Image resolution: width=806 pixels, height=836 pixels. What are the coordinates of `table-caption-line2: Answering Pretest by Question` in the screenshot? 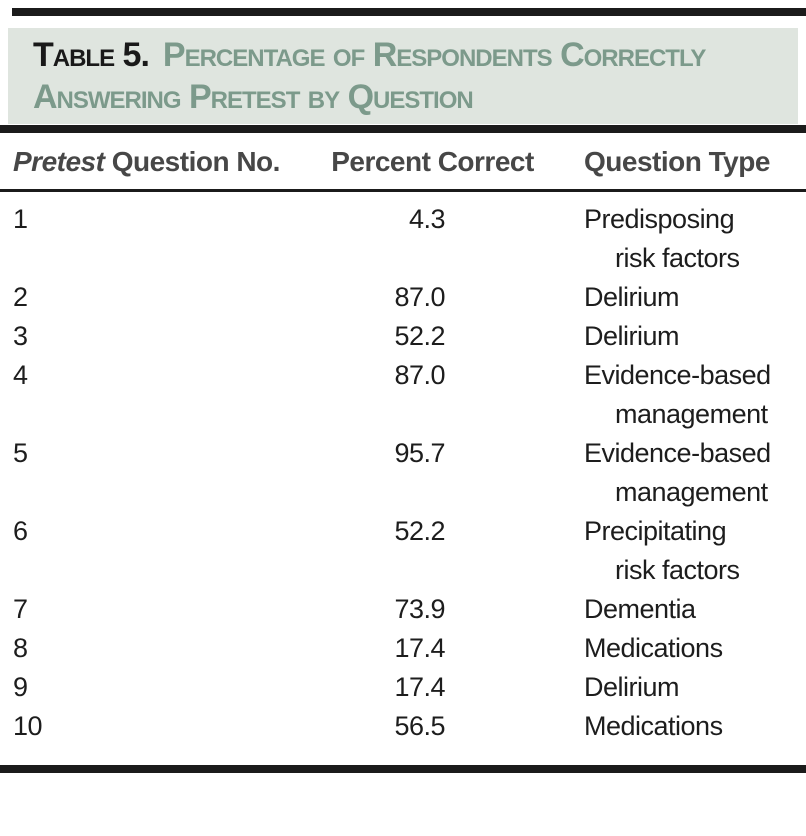 It's located at (403, 97).